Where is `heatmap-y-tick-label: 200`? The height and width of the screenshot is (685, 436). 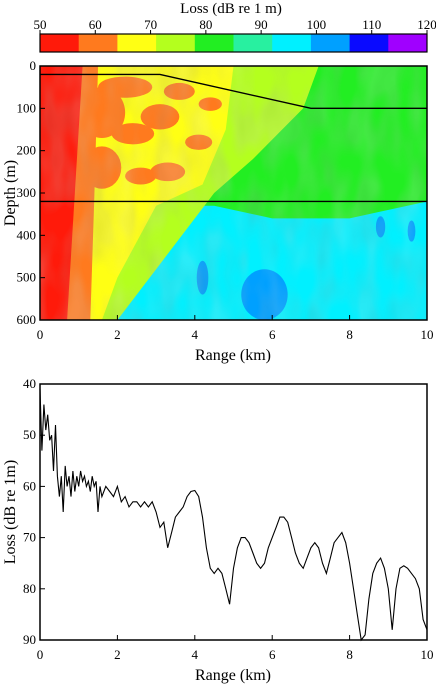 heatmap-y-tick-label: 200 is located at coordinates (27, 150).